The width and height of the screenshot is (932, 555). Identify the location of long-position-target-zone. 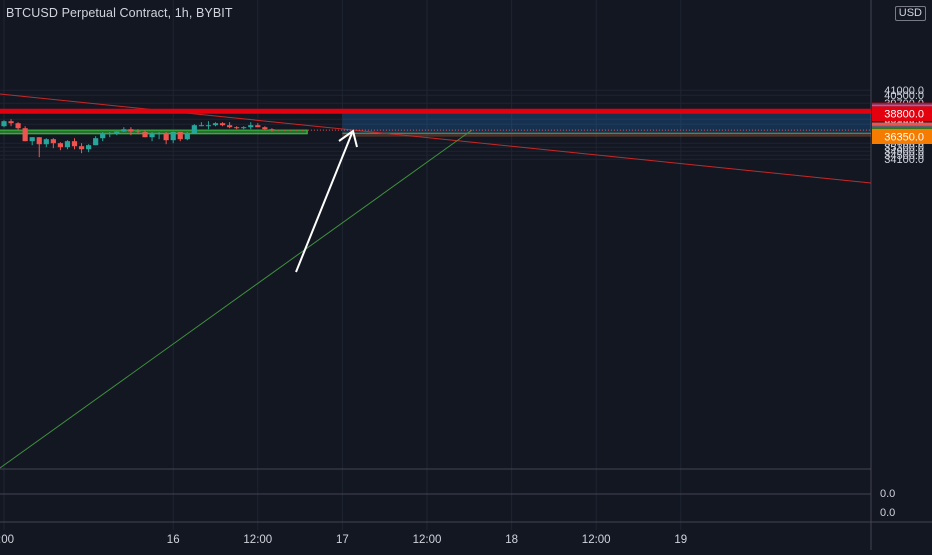
(606, 123).